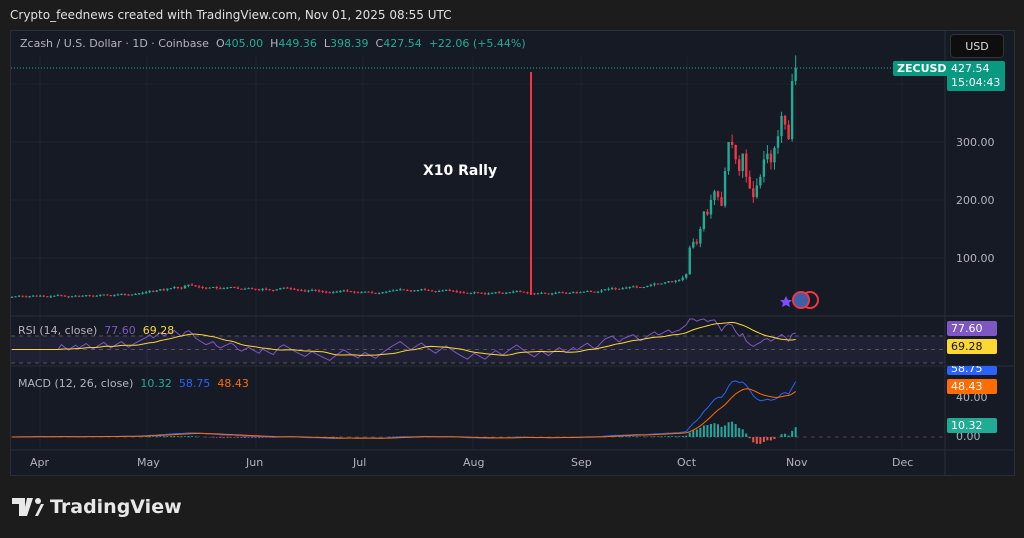 The width and height of the screenshot is (1024, 538). I want to click on annotation-text: X10 Rally, so click(460, 171).